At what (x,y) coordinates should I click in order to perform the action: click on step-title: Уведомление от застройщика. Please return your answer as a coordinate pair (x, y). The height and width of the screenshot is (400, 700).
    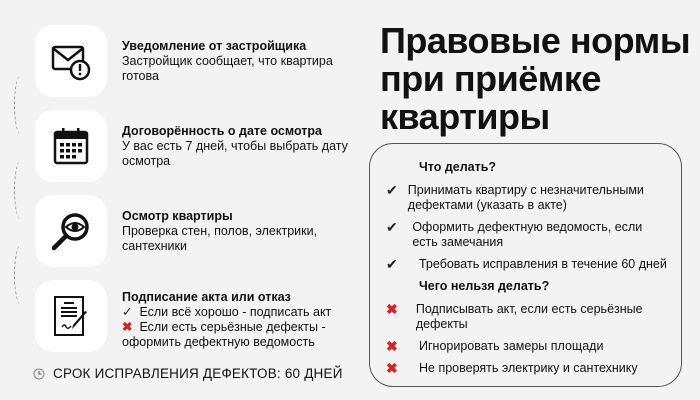
    Looking at the image, I should click on (214, 46).